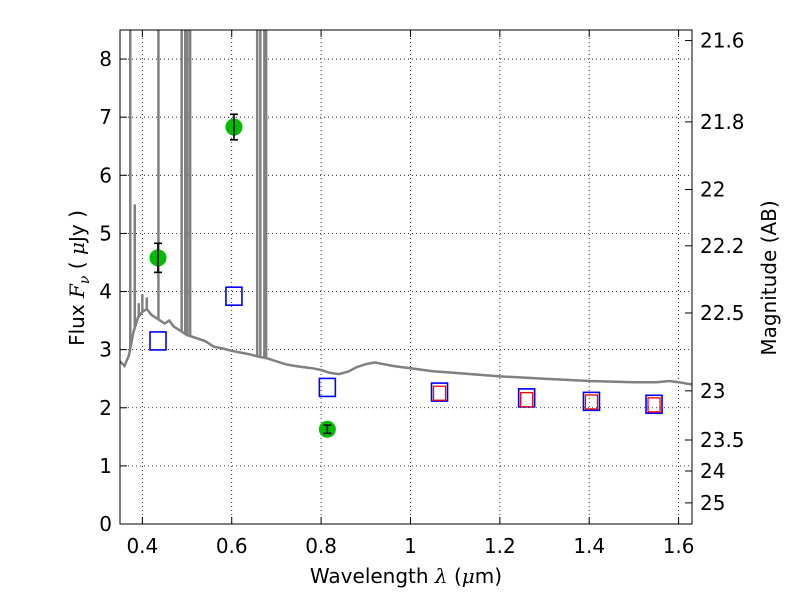  Describe the element at coordinates (712, 471) in the screenshot. I see `right-tick-label: 24` at that location.